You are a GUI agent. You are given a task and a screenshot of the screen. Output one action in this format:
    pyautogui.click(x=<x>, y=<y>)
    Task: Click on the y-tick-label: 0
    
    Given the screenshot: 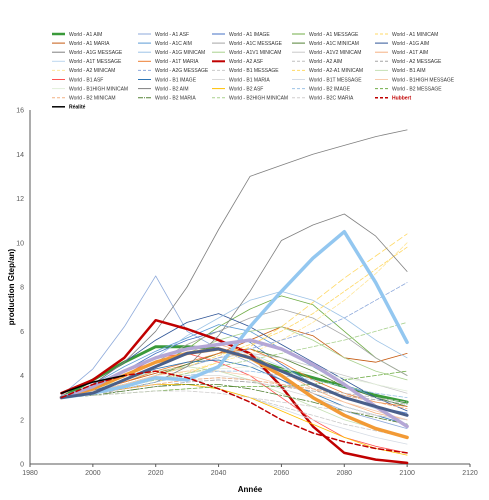 What is the action you would take?
    pyautogui.click(x=22, y=465)
    